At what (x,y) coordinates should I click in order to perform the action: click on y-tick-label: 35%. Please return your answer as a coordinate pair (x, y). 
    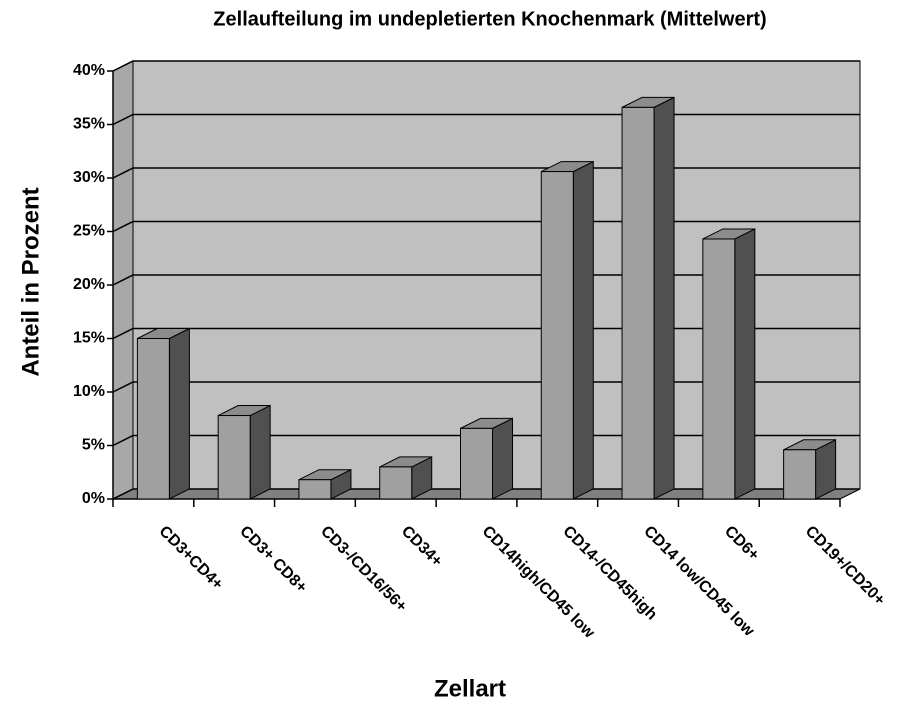
    Looking at the image, I should click on (89, 124).